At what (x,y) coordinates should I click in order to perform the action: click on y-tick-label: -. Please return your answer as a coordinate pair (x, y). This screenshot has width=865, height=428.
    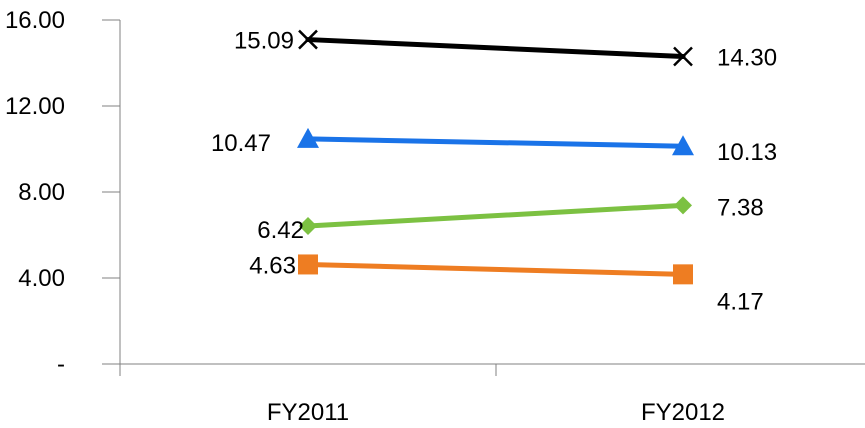
    Looking at the image, I should click on (61, 364).